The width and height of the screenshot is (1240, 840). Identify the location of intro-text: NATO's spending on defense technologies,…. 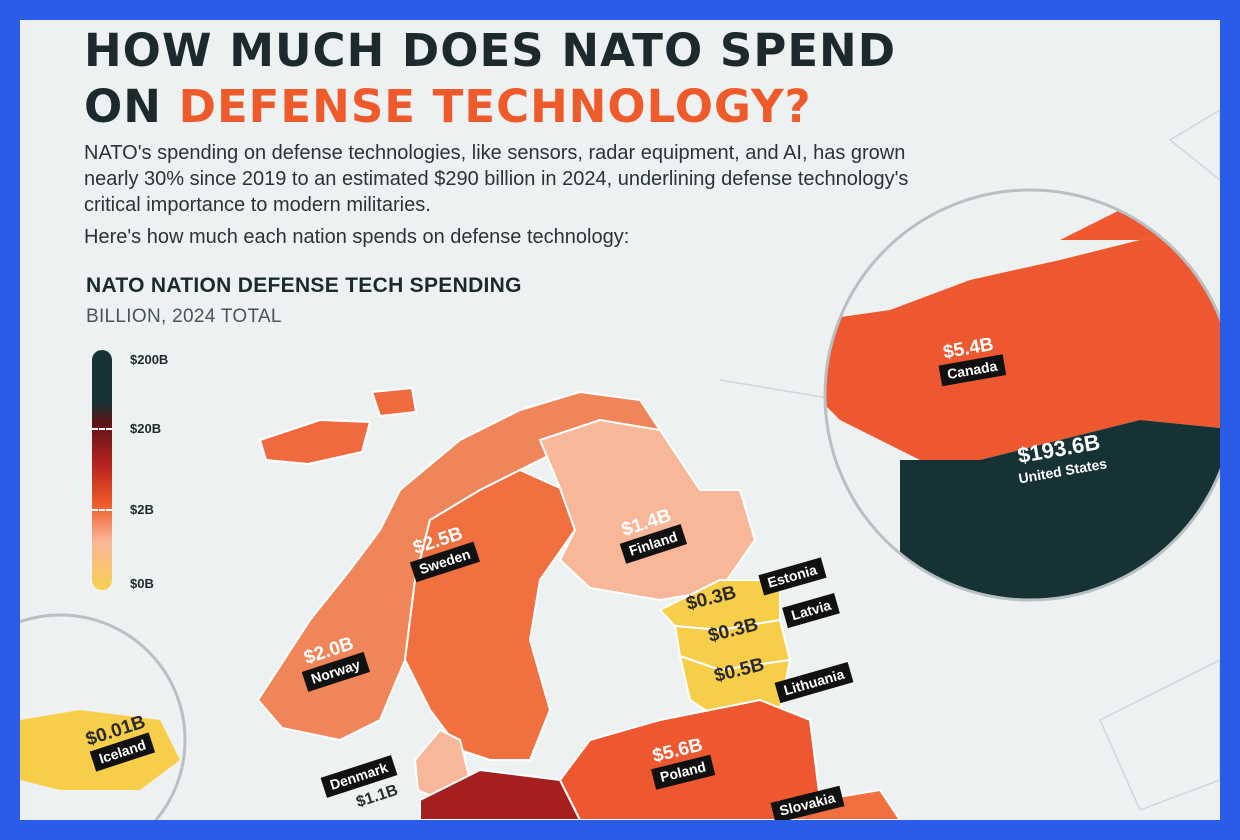
(496, 179).